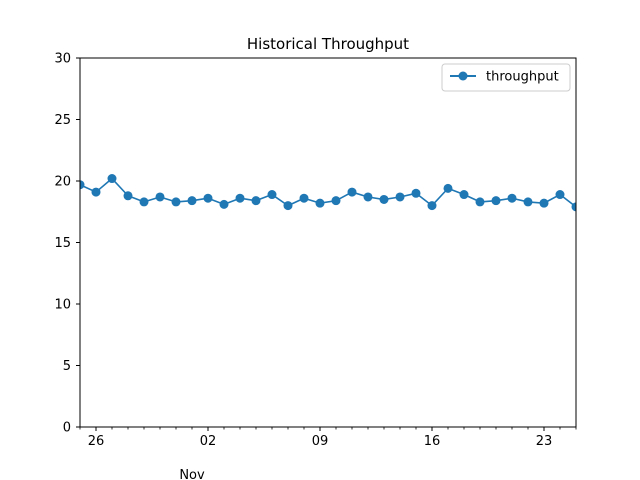  I want to click on plot-area, so click(328, 193).